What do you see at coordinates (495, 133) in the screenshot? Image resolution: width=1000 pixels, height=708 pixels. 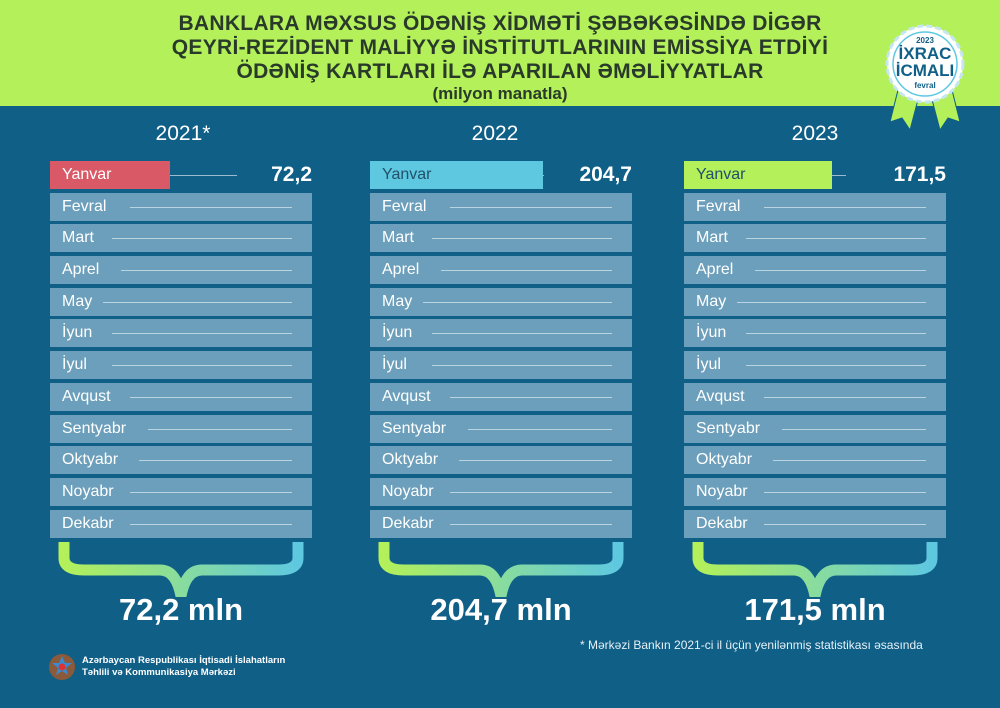 I see `year-label: 2022` at bounding box center [495, 133].